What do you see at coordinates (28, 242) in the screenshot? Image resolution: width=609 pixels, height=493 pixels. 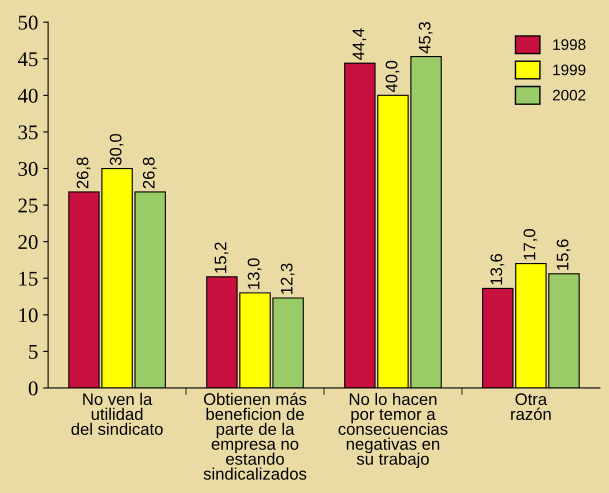 I see `y-tick-label: 20` at bounding box center [28, 242].